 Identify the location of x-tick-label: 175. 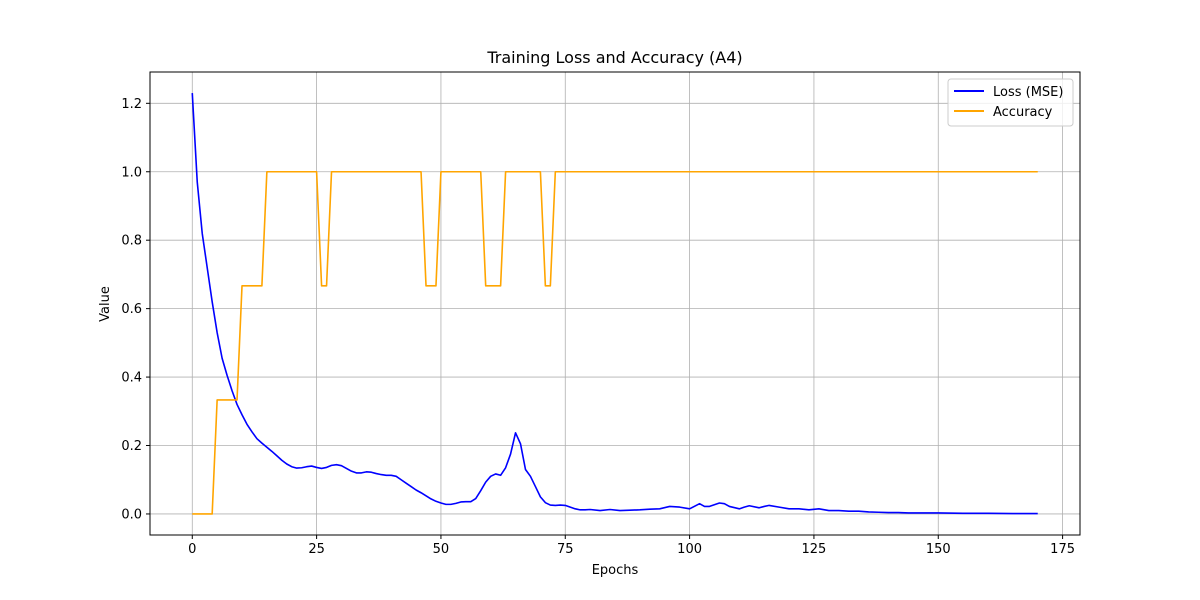
(1062, 549).